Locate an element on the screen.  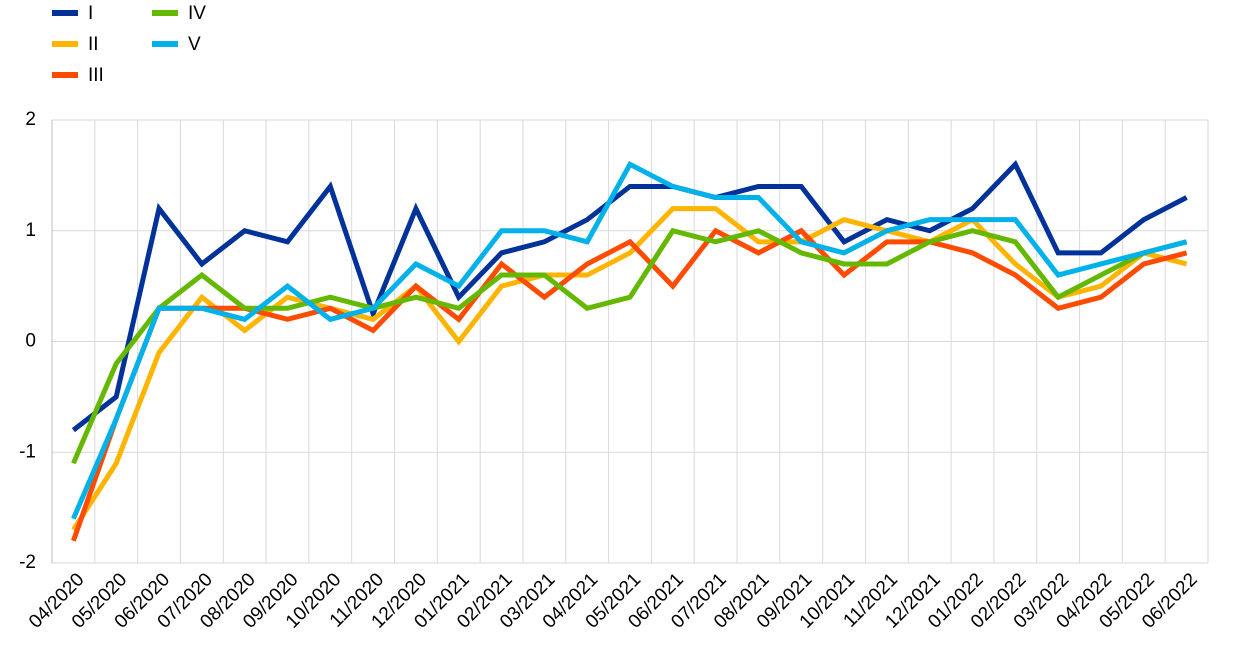
y-tick-label: 0 is located at coordinates (30, 341).